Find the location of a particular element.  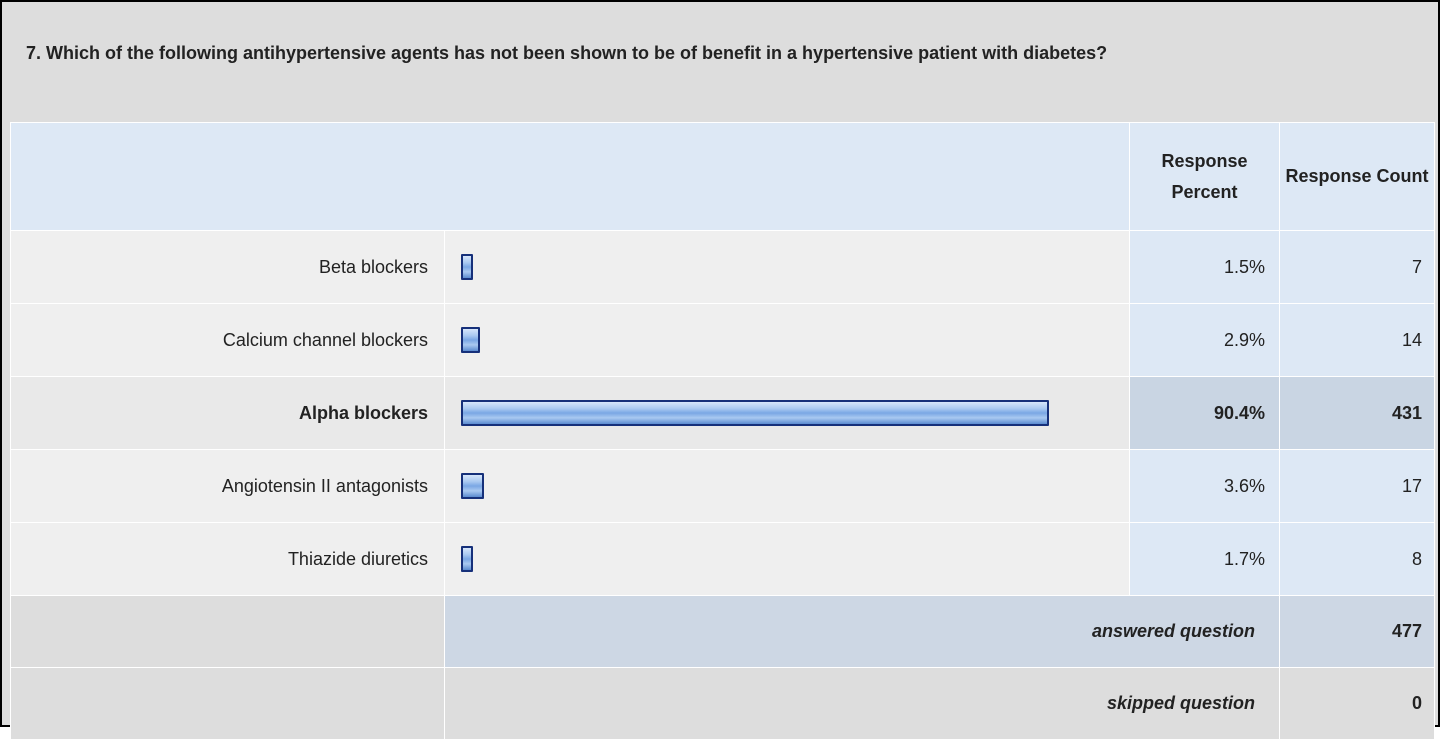

response-percent: 3.6% is located at coordinates (1205, 486).